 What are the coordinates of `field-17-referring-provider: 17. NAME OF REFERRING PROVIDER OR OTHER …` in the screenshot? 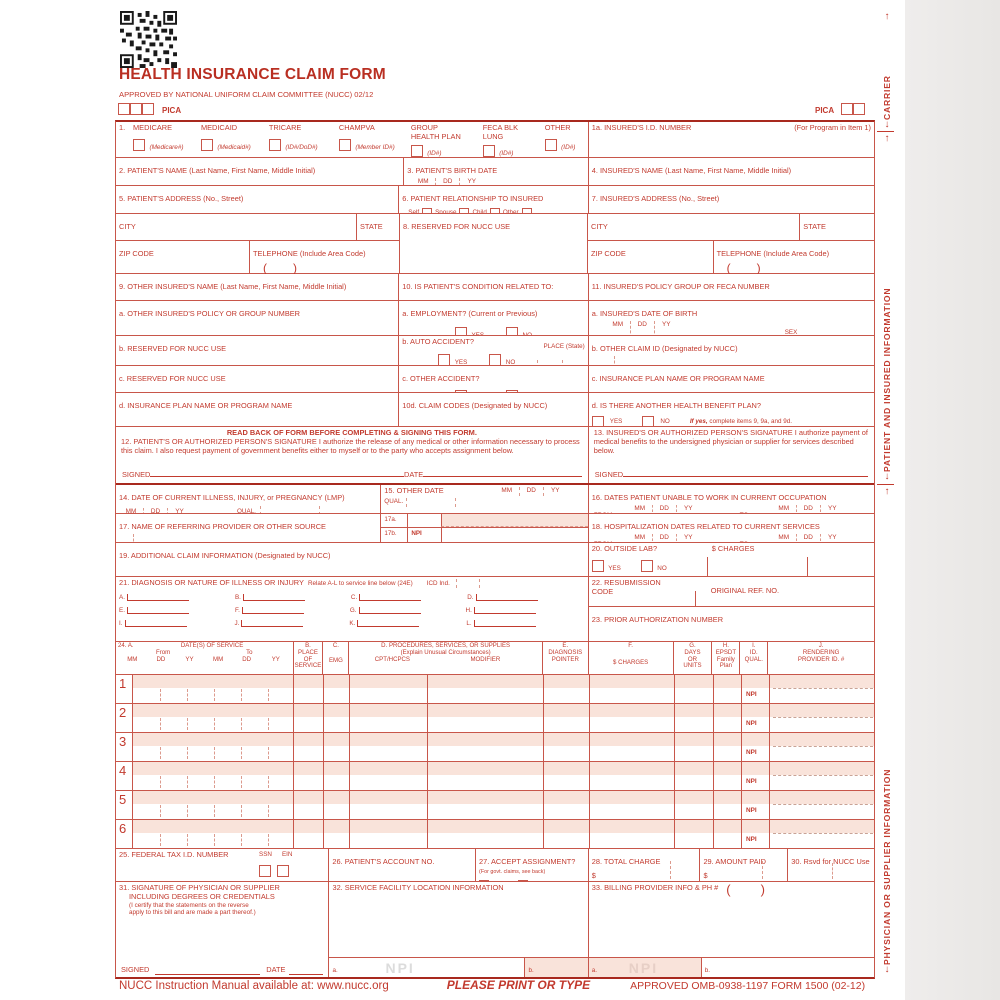 It's located at (248, 528).